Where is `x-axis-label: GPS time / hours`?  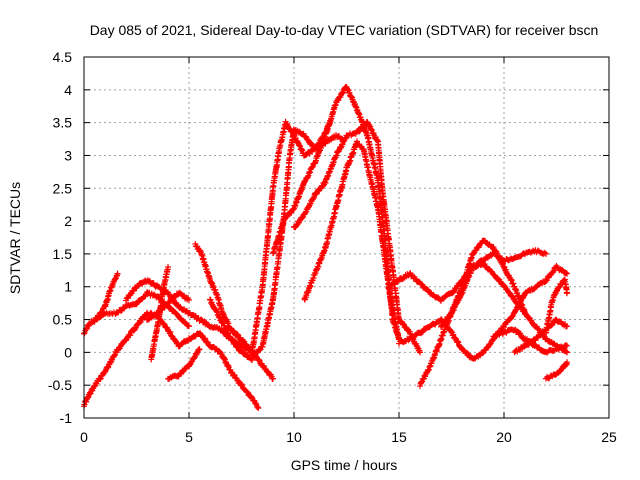
x-axis-label: GPS time / hours is located at coordinates (344, 465).